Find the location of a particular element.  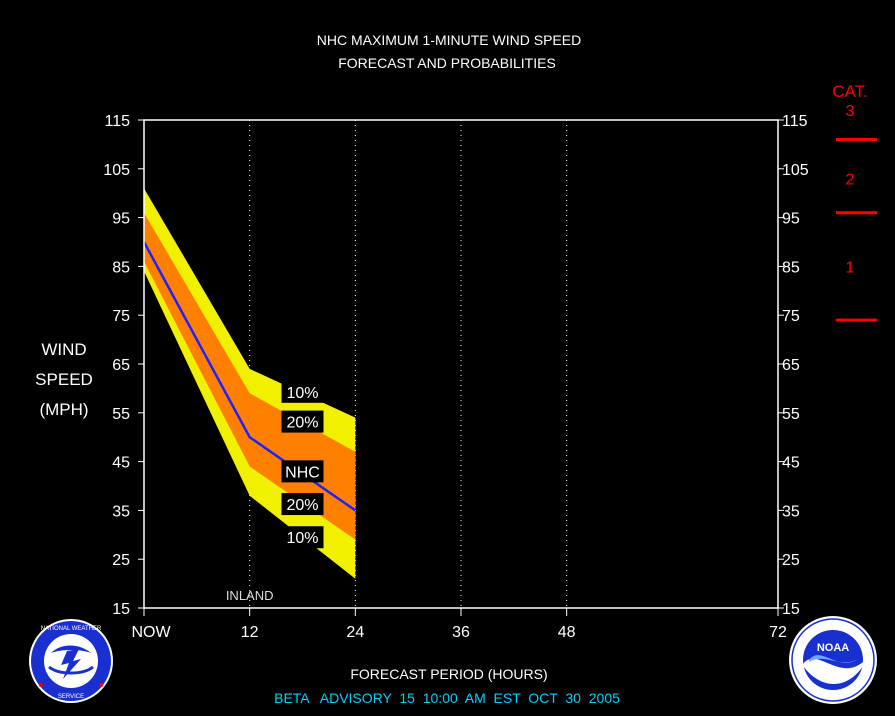

svg-text: NOAA is located at coordinates (833, 648).